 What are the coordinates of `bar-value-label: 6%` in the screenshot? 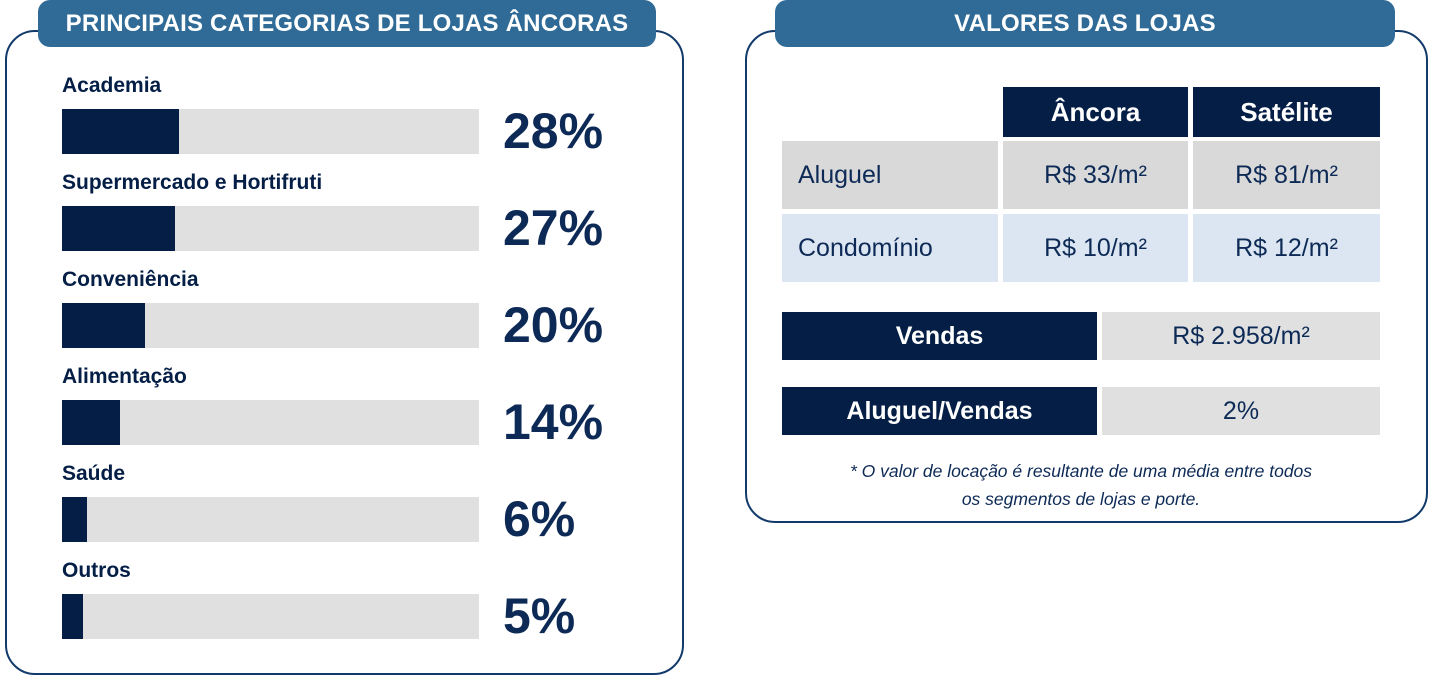 It's located at (539, 519).